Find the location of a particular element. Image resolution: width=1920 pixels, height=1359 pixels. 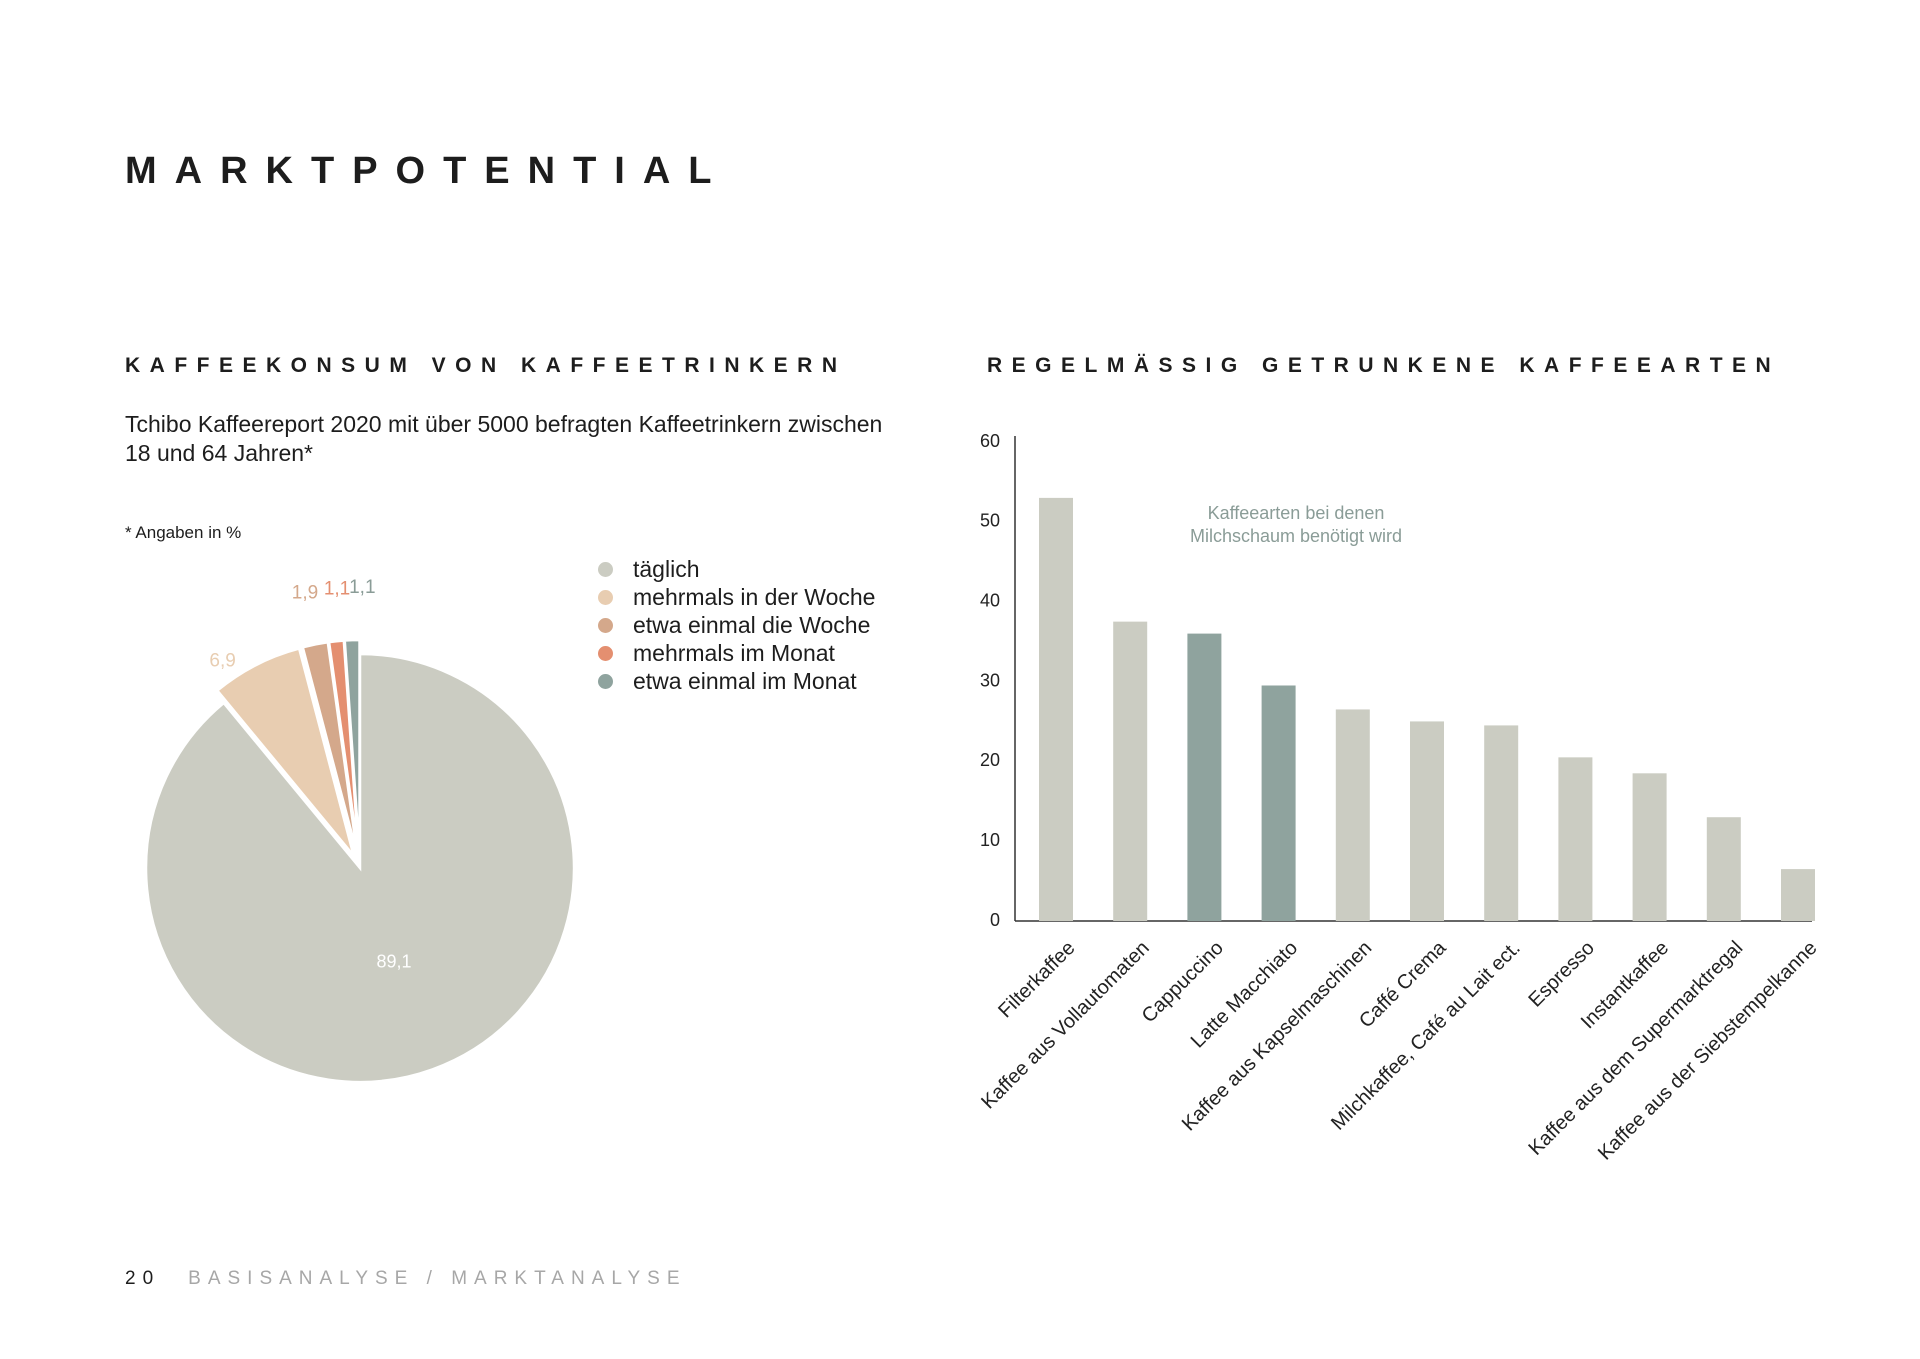

unit-note: * Angaben in % is located at coordinates (183, 532).